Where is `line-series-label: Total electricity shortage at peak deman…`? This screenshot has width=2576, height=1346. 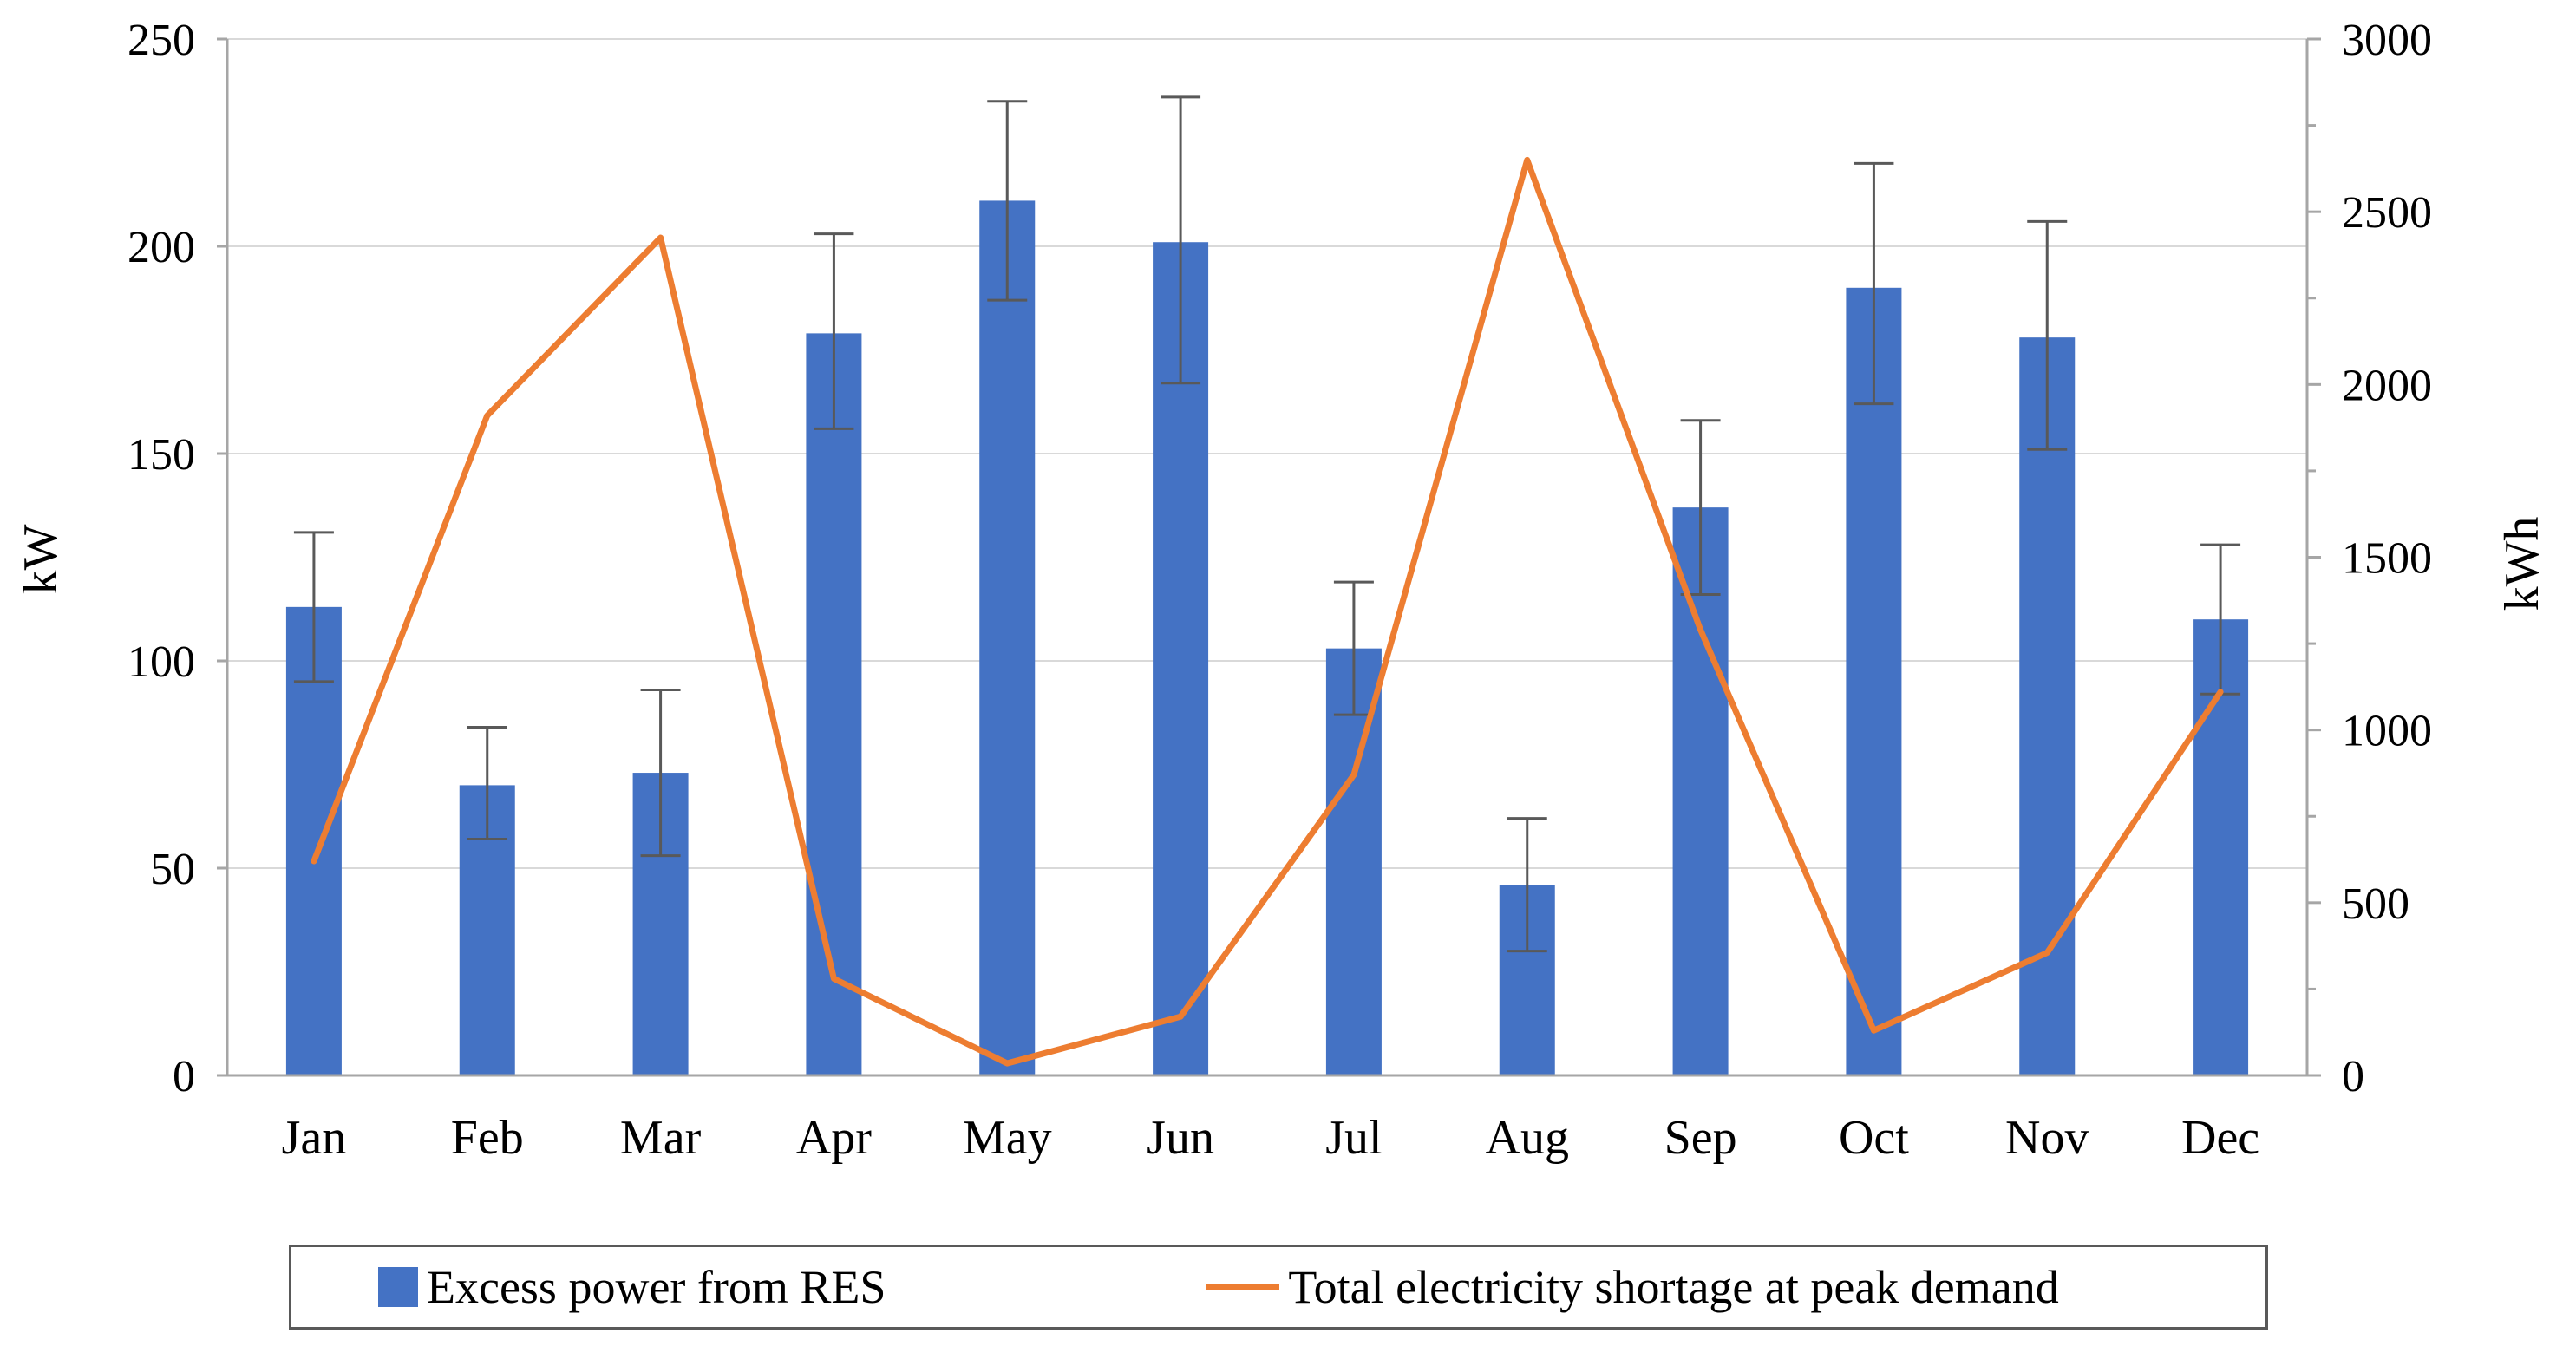
line-series-label: Total electricity shortage at peak deman… is located at coordinates (1673, 1287).